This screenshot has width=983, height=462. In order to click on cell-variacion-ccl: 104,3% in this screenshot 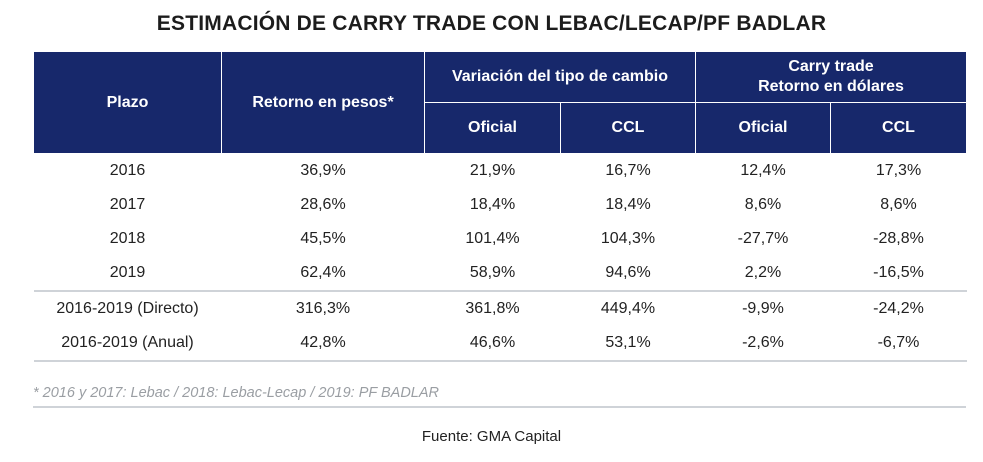, I will do `click(628, 238)`.